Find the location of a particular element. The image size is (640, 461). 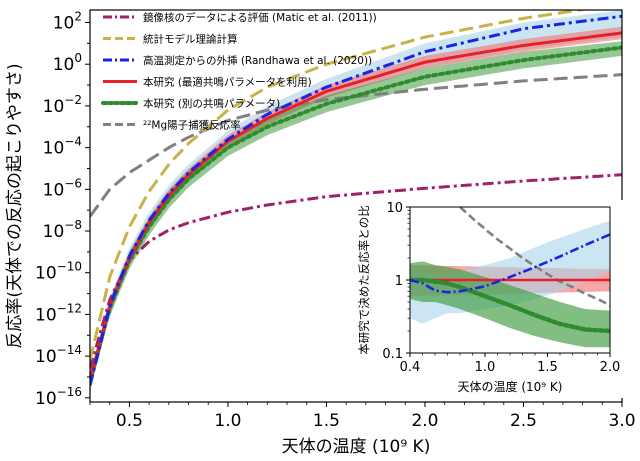

inset-plot-area is located at coordinates (510, 277).